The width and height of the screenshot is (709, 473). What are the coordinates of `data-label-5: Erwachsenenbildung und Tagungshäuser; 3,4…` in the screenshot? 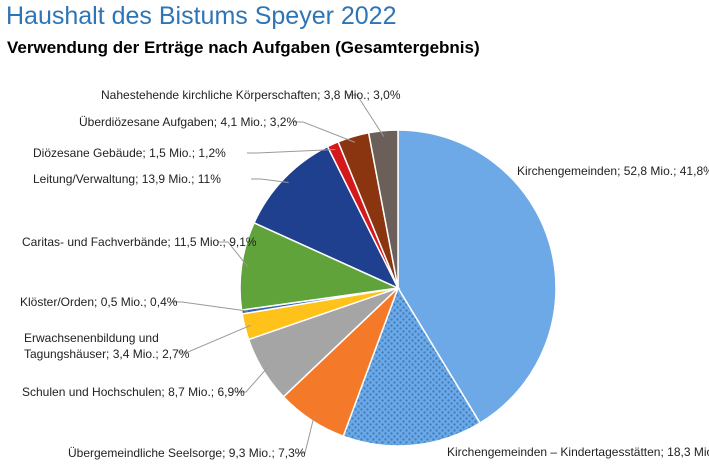 It's located at (107, 346).